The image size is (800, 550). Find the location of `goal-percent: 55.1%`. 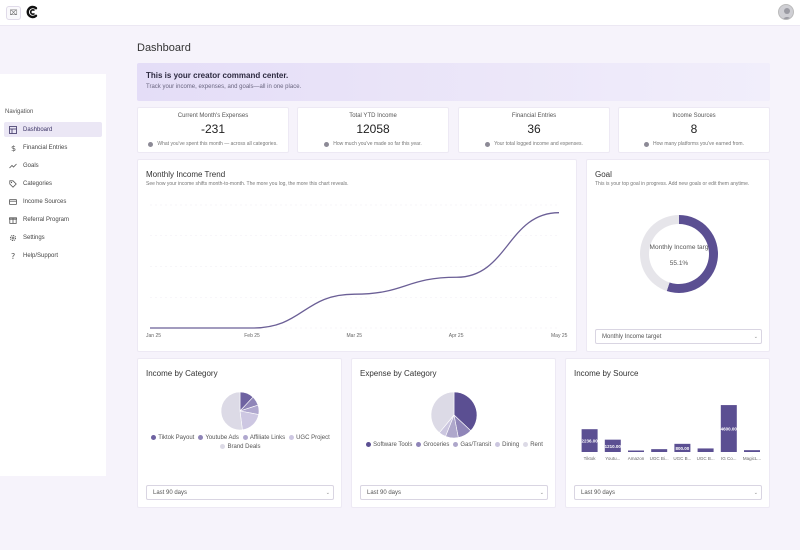

goal-percent: 55.1% is located at coordinates (679, 263).